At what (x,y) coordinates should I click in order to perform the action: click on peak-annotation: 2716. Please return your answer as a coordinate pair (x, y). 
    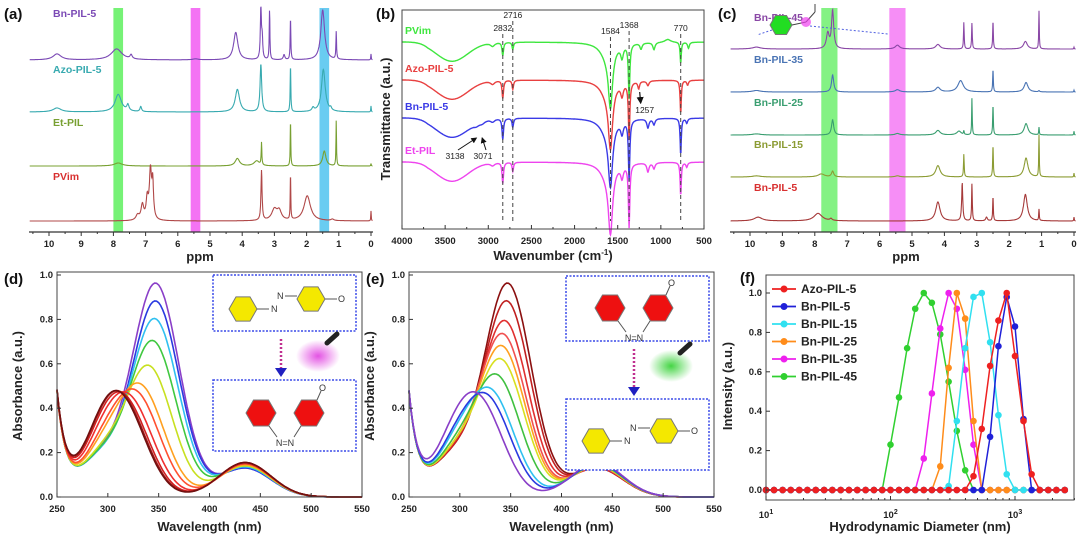
    Looking at the image, I should click on (512, 15).